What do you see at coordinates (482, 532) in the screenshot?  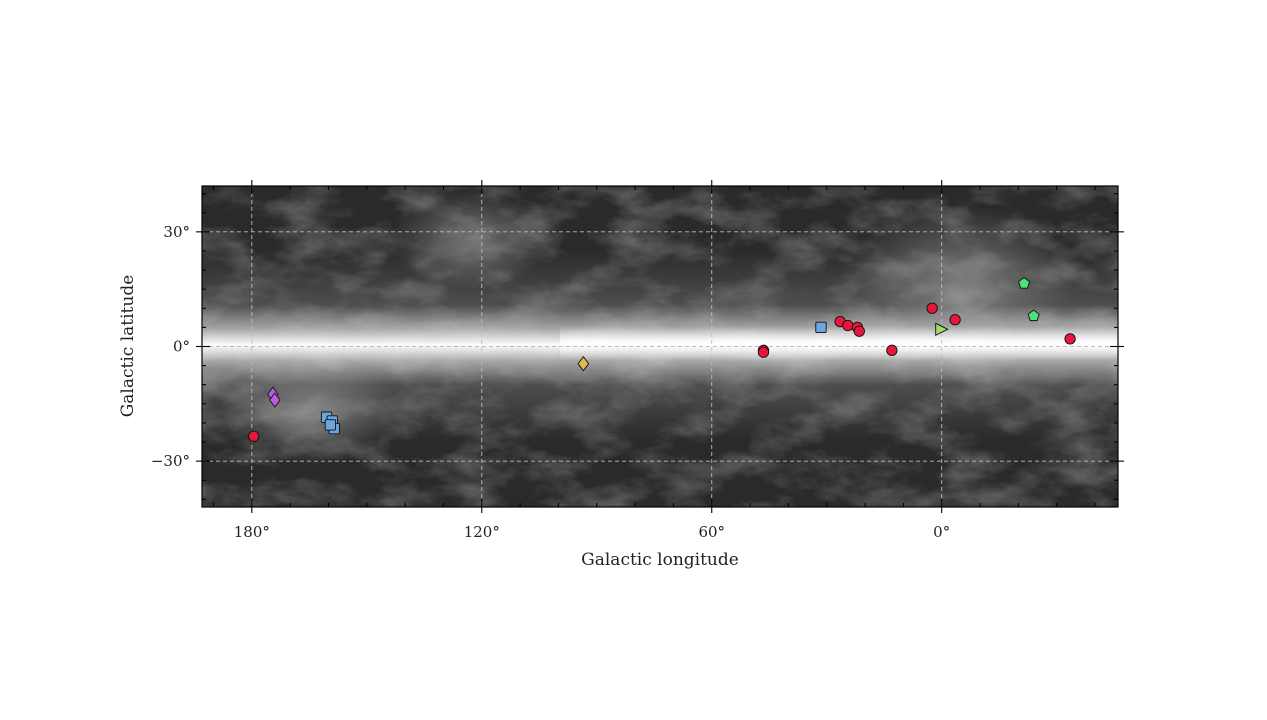 I see `x-tick-label: 120°` at bounding box center [482, 532].